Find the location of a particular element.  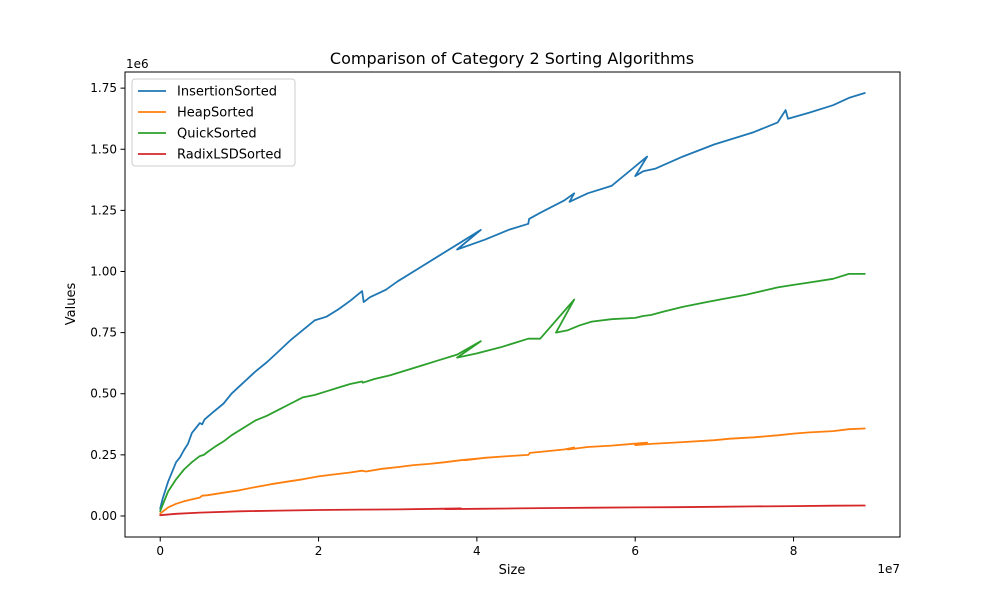

legend-label-2: QuickSorted is located at coordinates (217, 134).